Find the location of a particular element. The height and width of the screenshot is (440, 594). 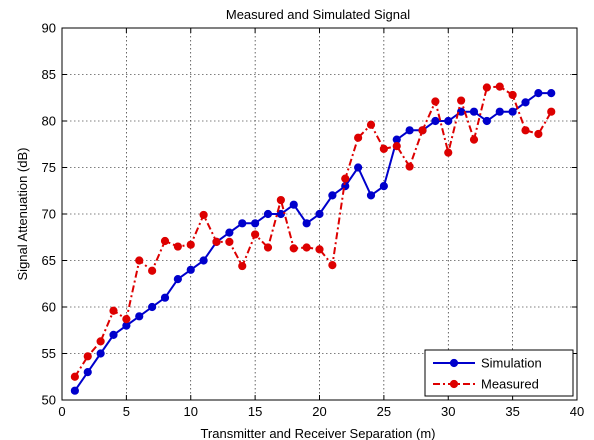

y-tick-label: 90 is located at coordinates (49, 28).